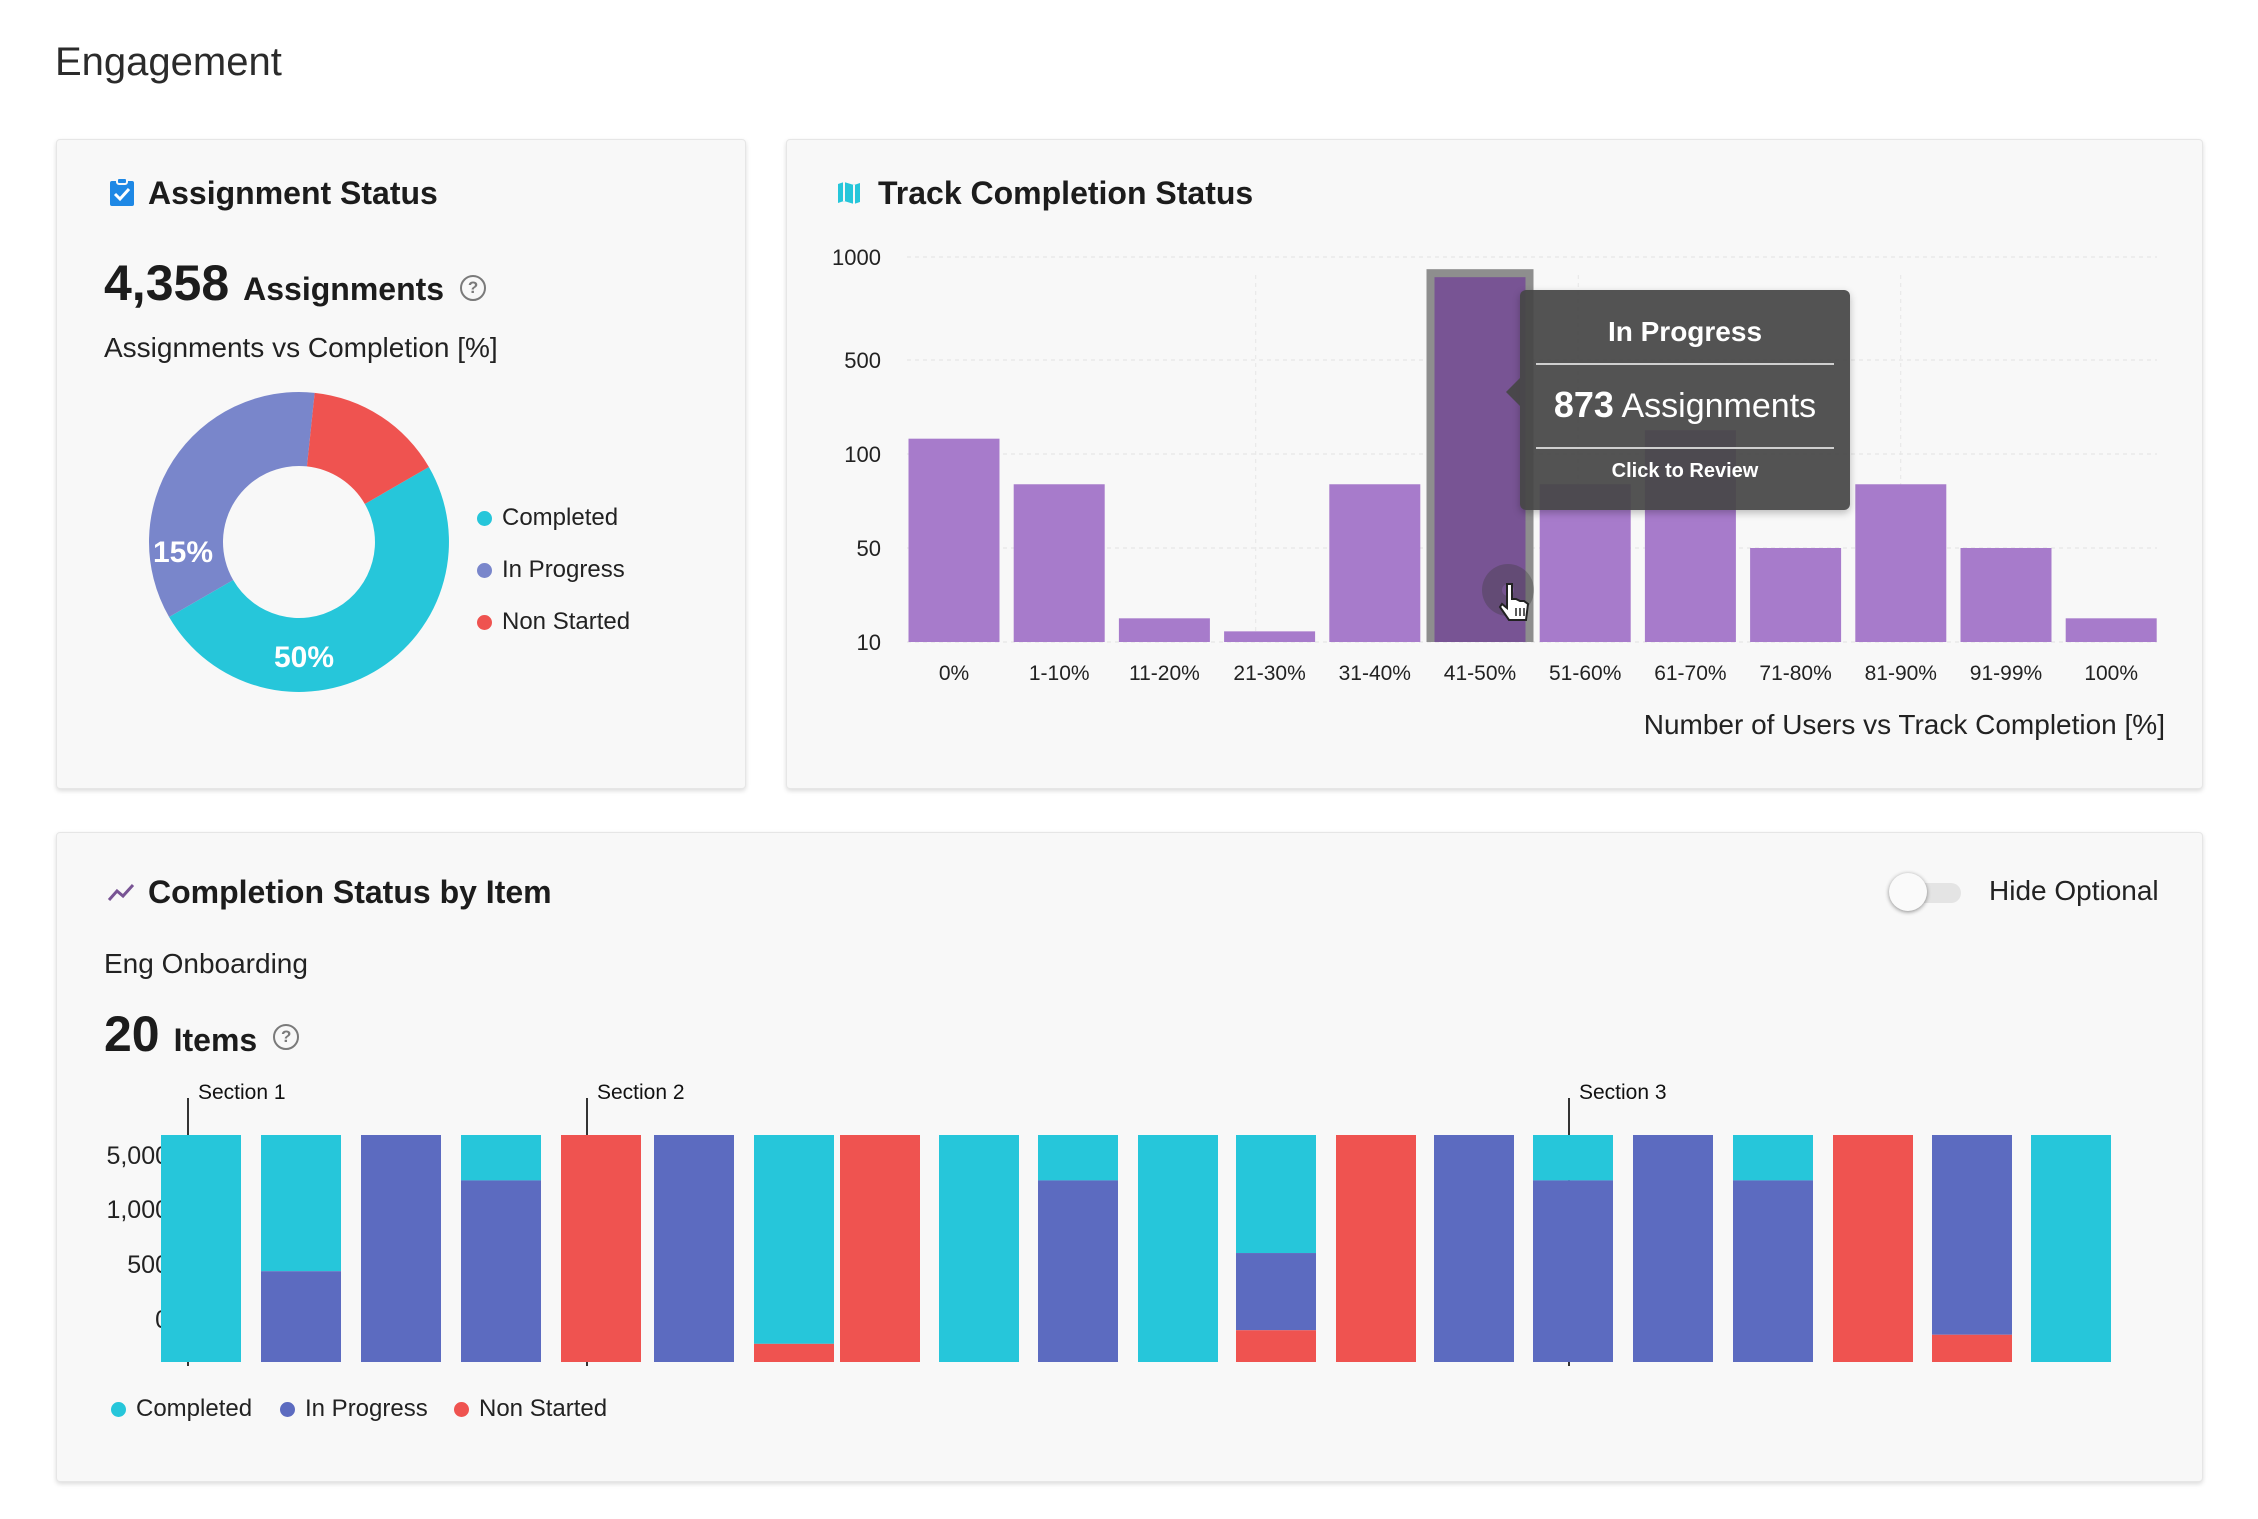  What do you see at coordinates (553, 622) in the screenshot?
I see `donut-legend-non-started: Non Started` at bounding box center [553, 622].